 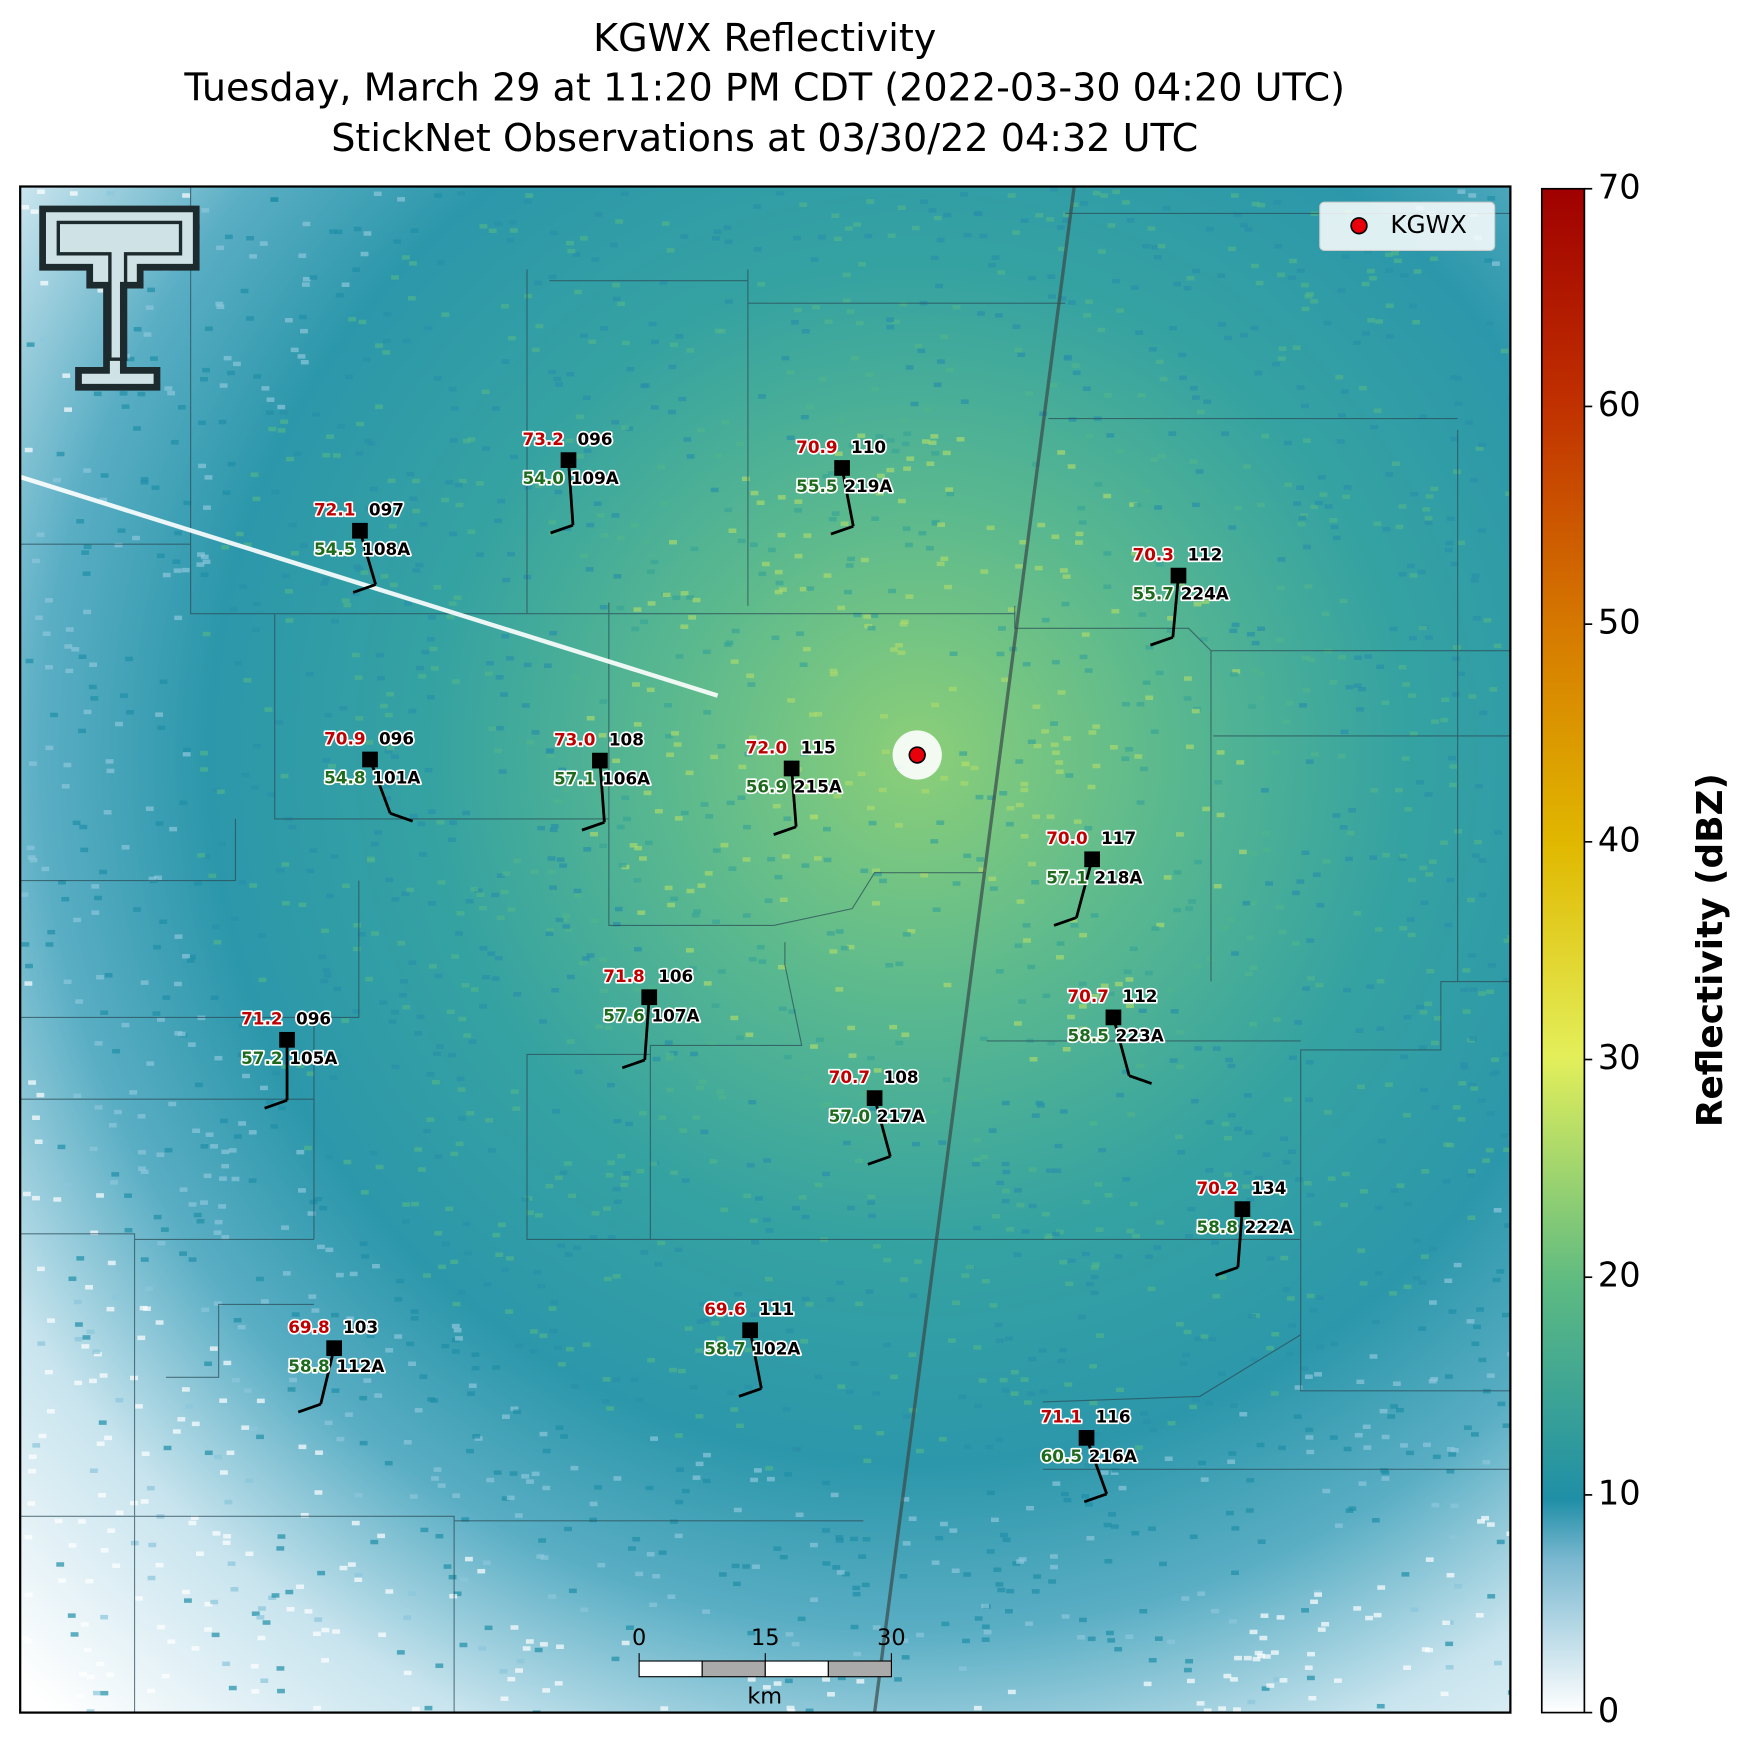 I want to click on temperature: 70.9, so click(x=344, y=738).